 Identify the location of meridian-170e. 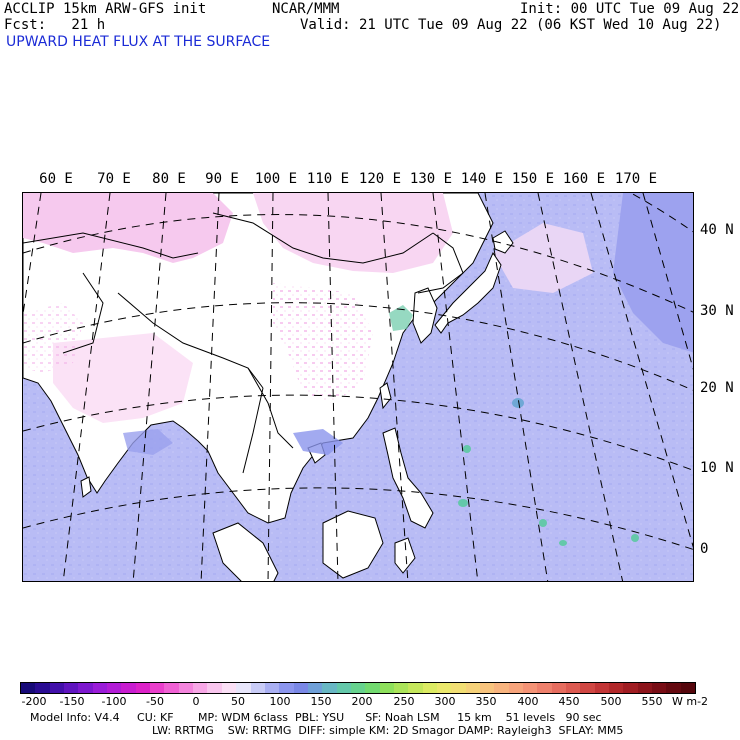
(667, 281).